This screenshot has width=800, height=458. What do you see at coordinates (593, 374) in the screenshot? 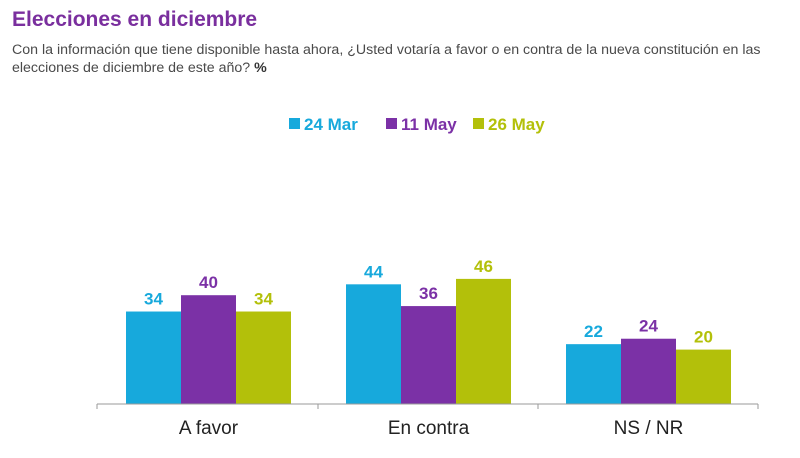
I see `bar-ns-nr-24-mar` at bounding box center [593, 374].